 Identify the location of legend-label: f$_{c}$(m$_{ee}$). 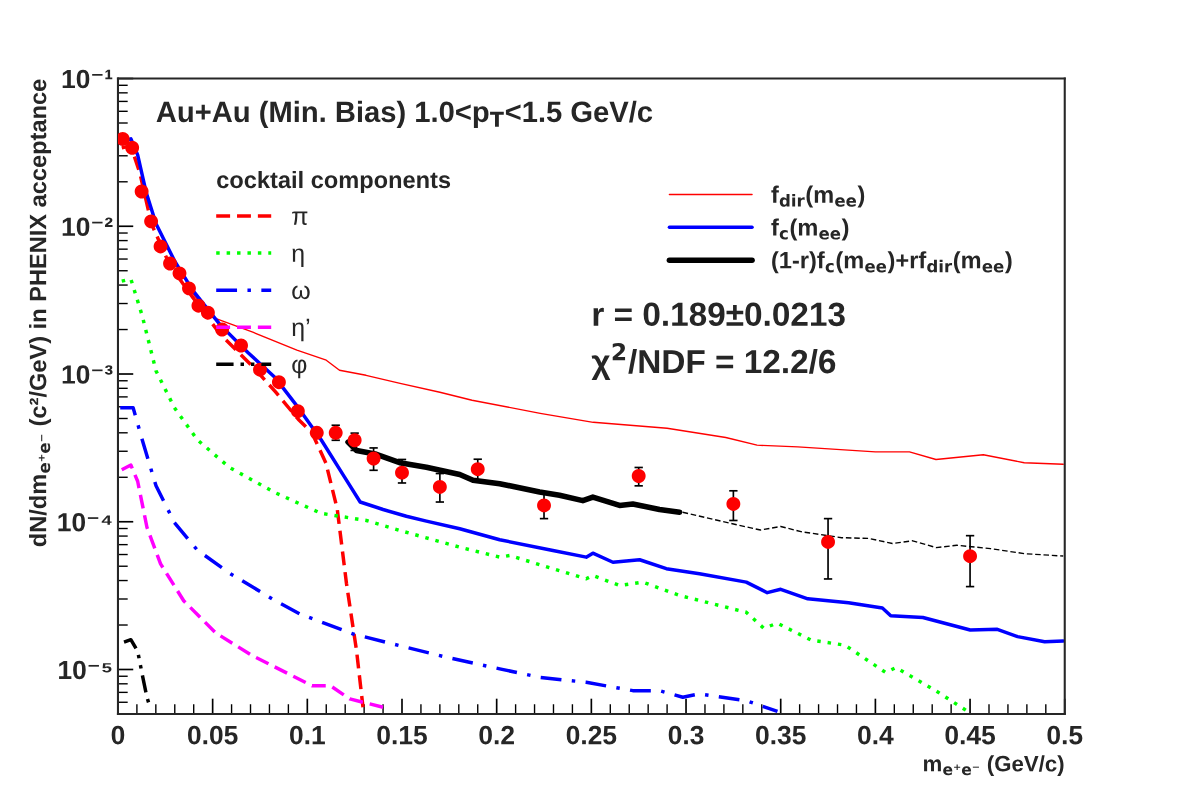
(810, 229).